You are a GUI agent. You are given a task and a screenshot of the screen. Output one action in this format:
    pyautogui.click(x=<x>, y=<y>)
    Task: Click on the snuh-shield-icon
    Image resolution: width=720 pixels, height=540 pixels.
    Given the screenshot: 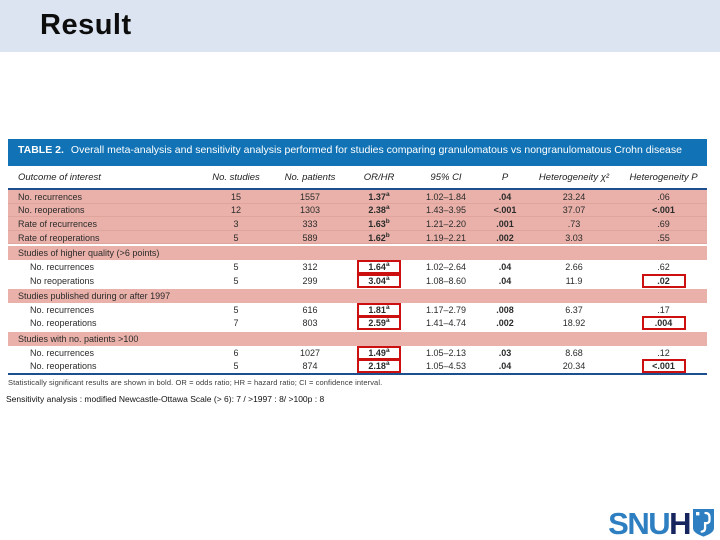 What is the action you would take?
    pyautogui.click(x=703, y=523)
    